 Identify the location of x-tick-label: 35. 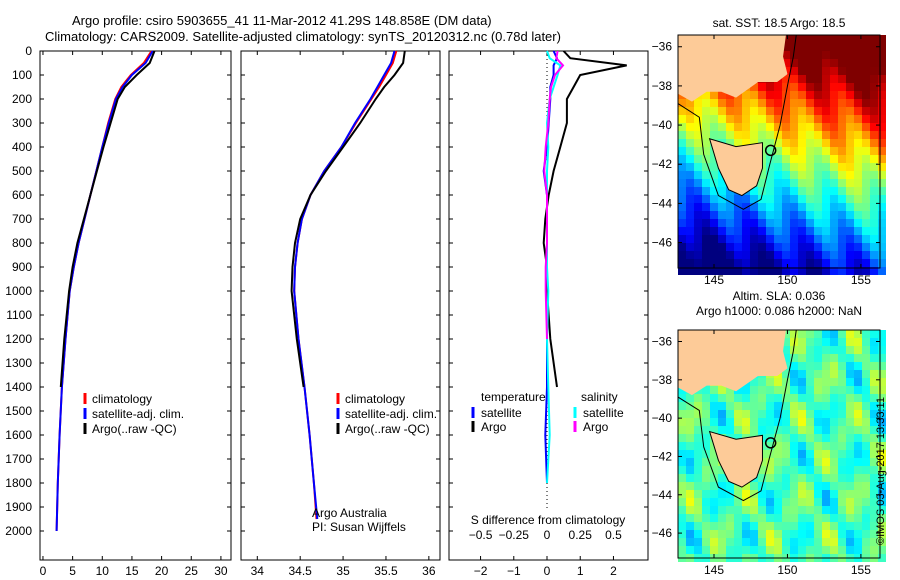
(343, 571).